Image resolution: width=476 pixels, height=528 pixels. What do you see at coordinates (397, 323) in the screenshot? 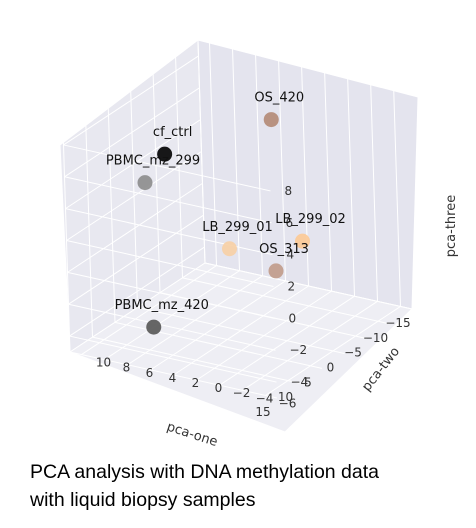
I see `x-tick-label: −15` at bounding box center [397, 323].